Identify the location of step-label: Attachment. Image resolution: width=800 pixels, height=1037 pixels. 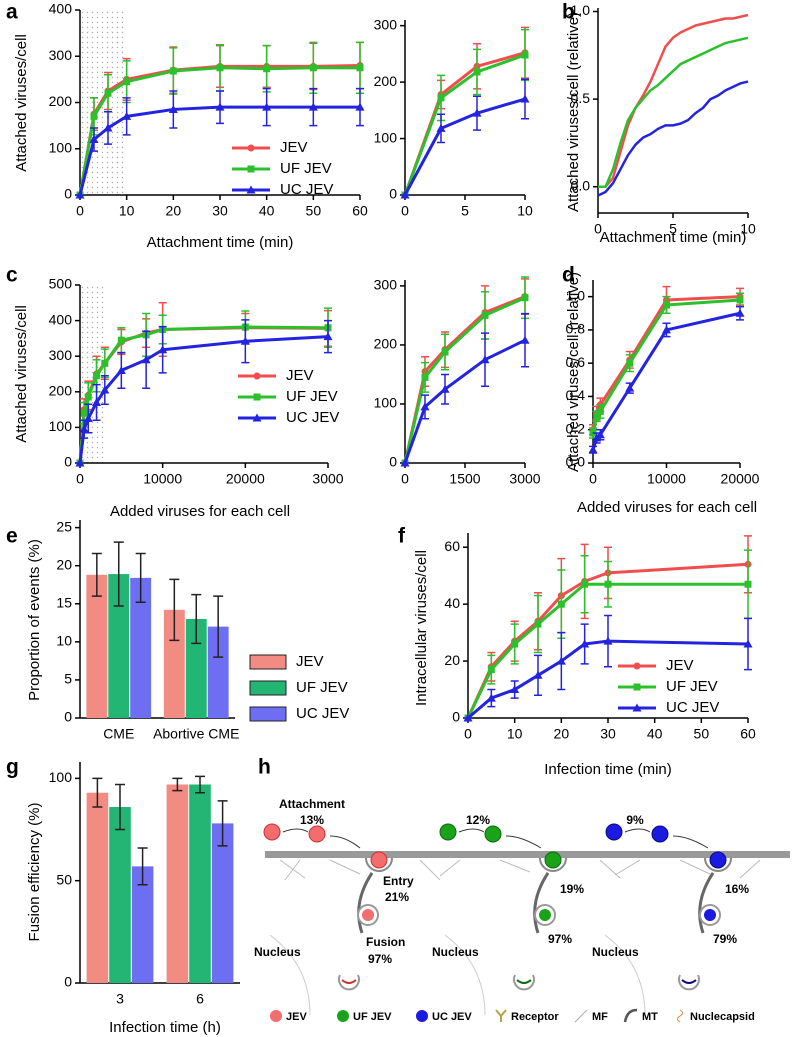
(312, 804).